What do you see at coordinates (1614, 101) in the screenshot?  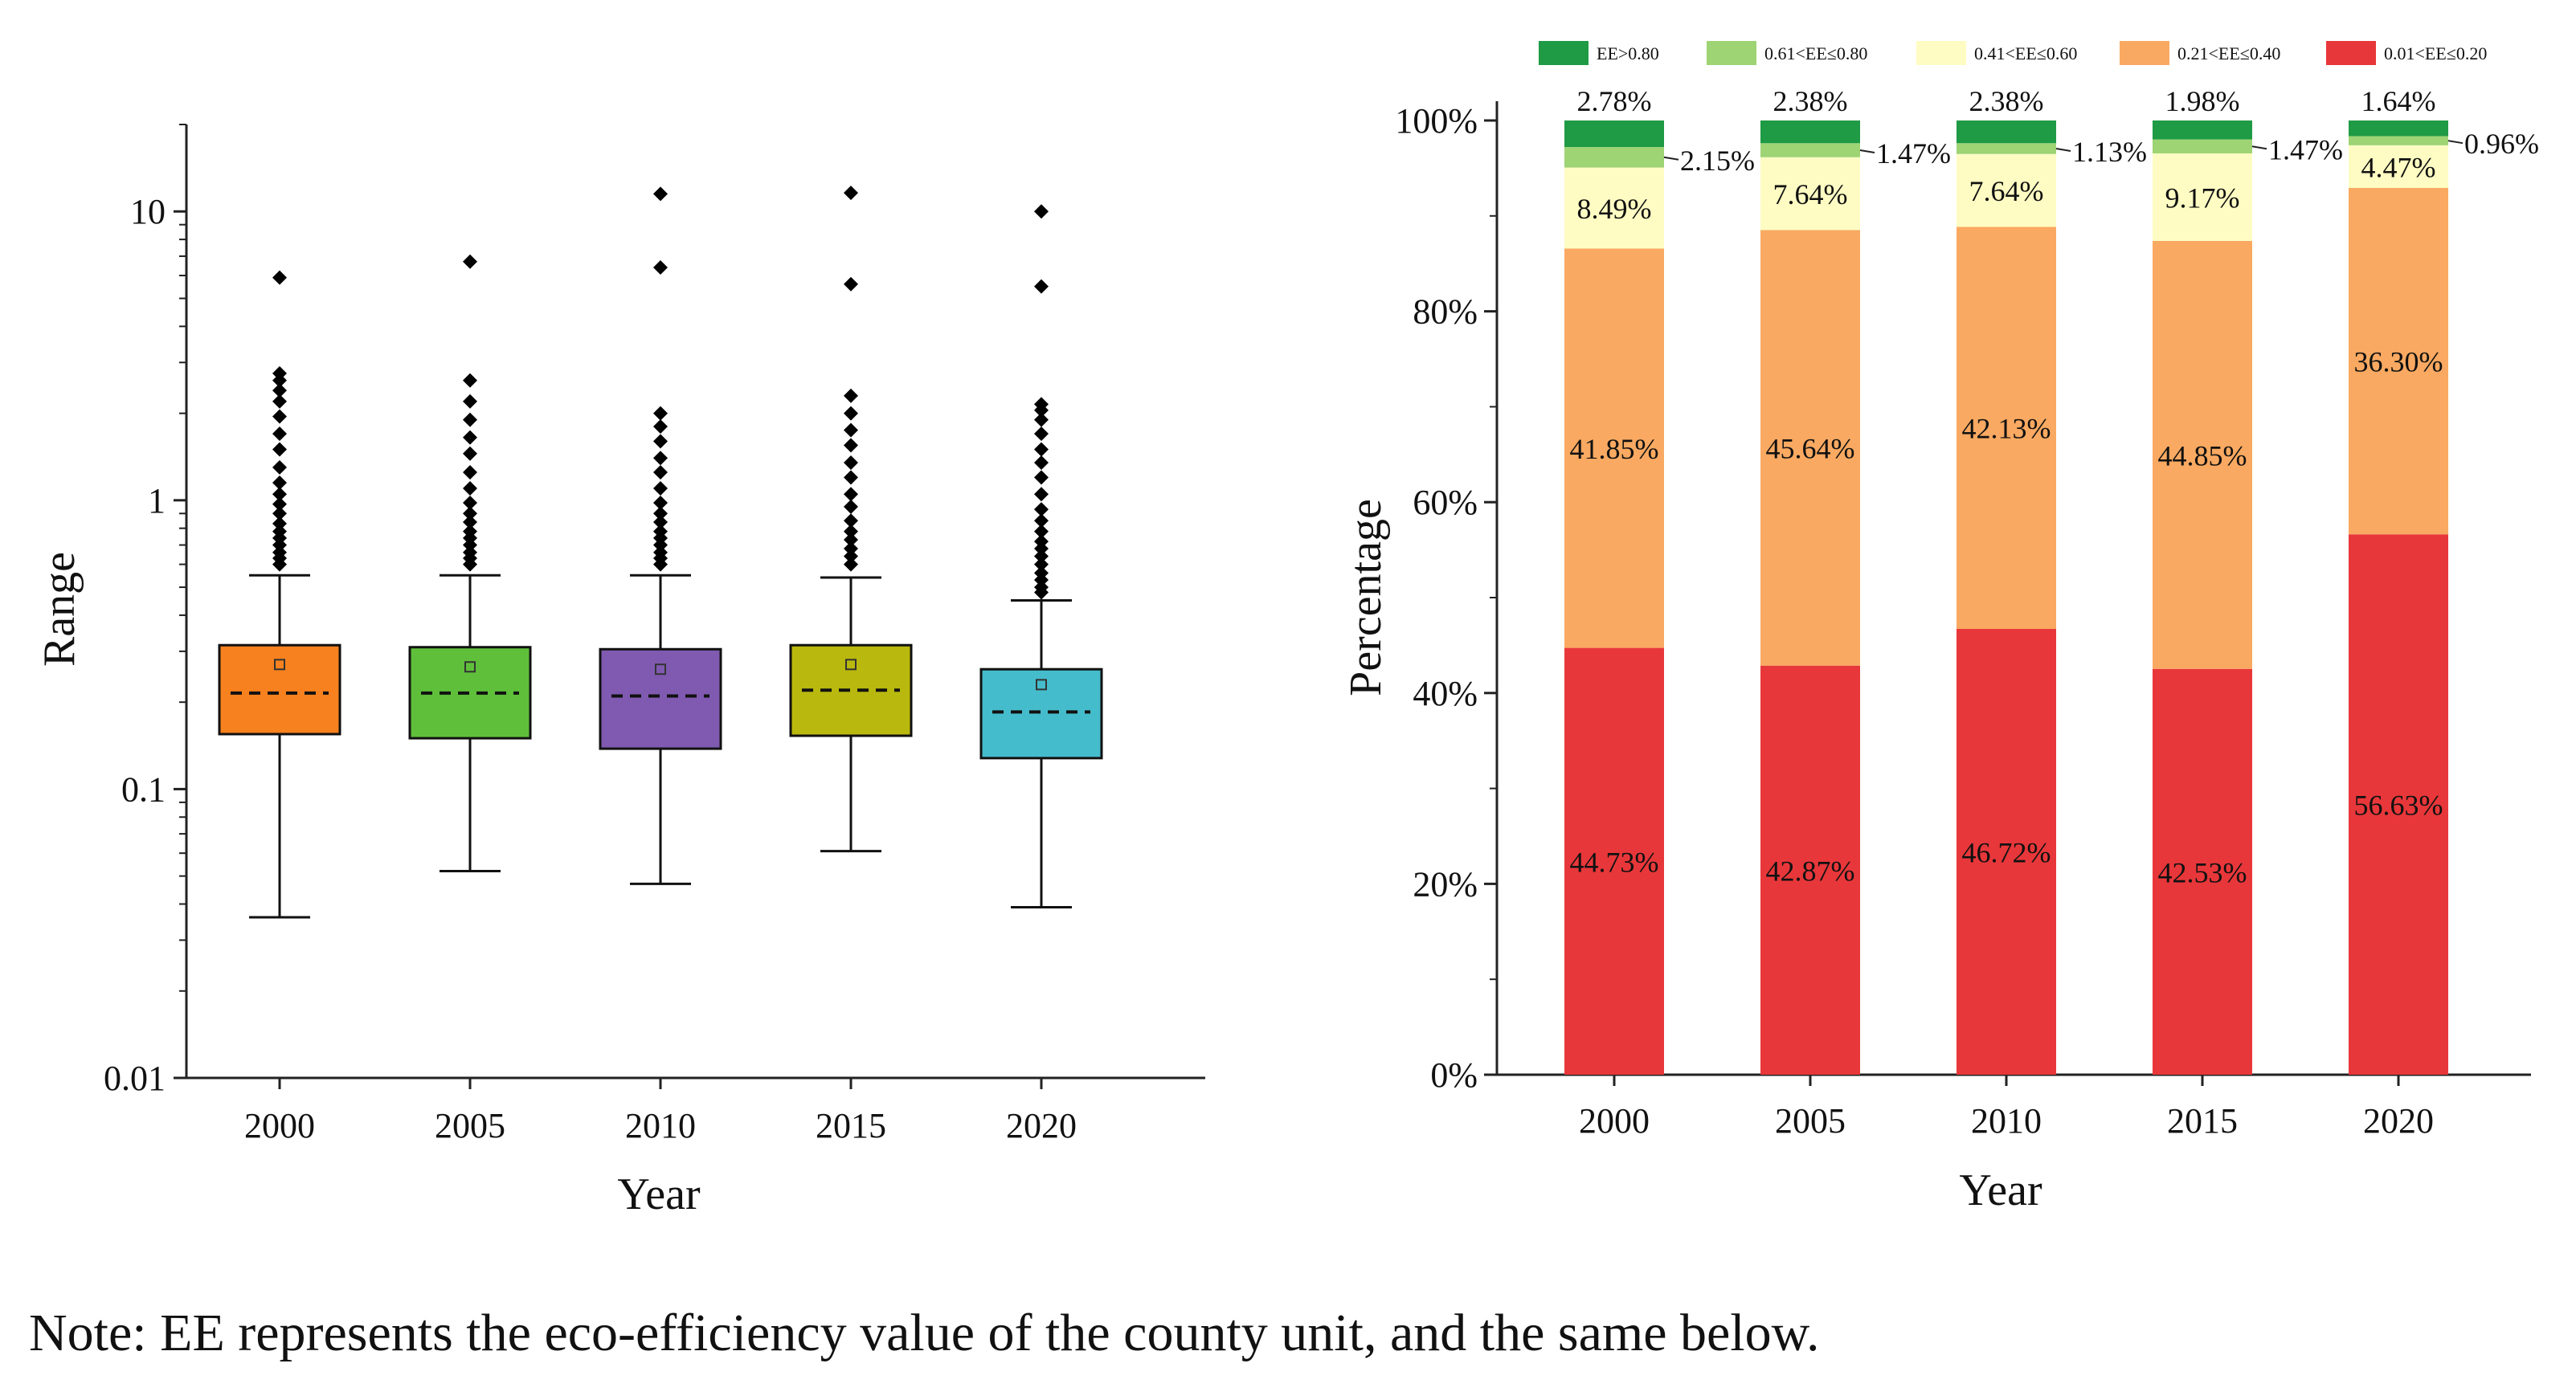 I see `data-label: 2.78%` at bounding box center [1614, 101].